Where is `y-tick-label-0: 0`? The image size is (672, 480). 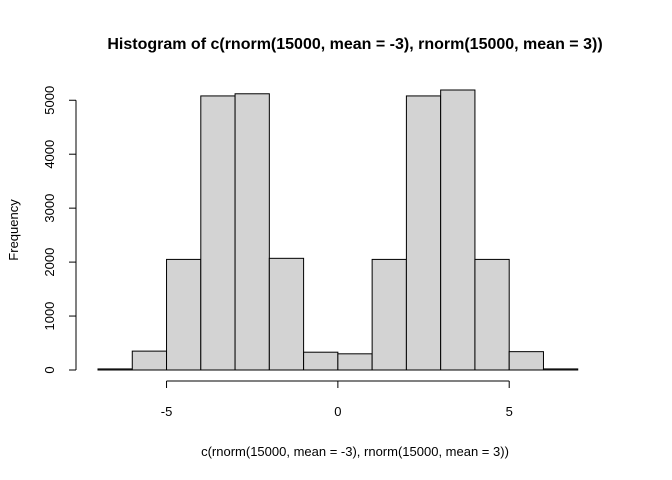 y-tick-label-0: 0 is located at coordinates (49, 369).